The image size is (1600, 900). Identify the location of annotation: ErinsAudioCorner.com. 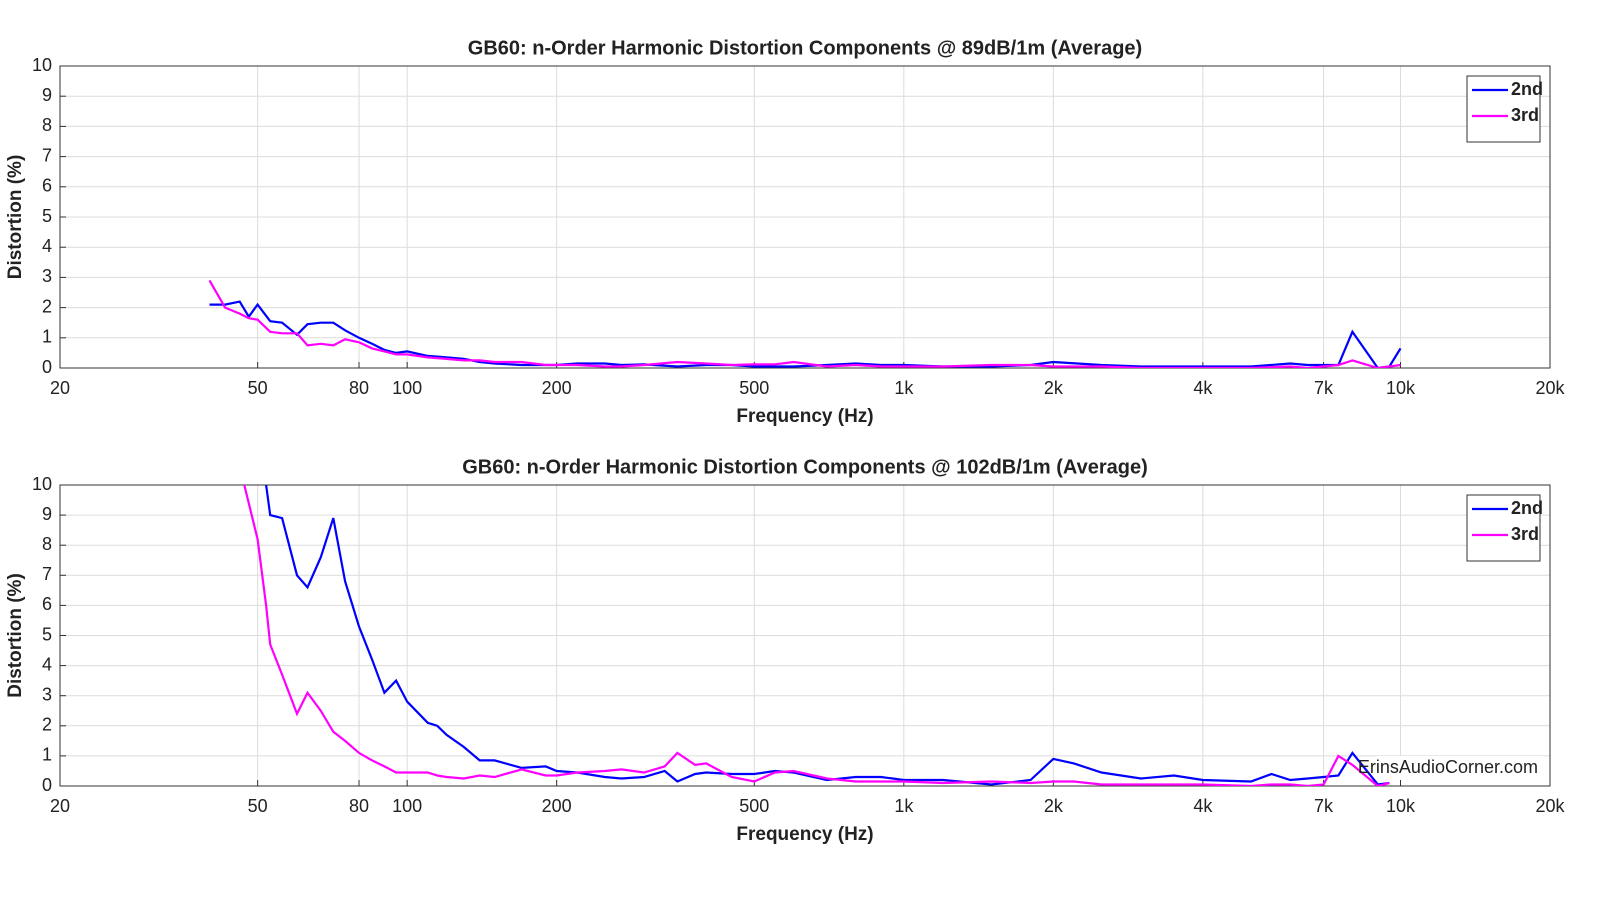
(1448, 767).